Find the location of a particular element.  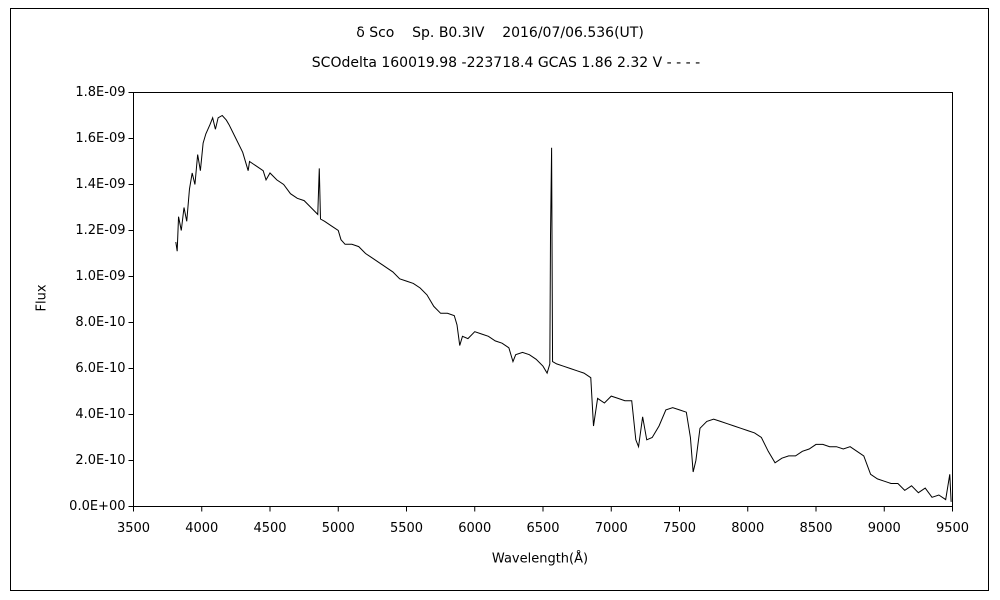

x-tick-label: 5000 is located at coordinates (338, 528).